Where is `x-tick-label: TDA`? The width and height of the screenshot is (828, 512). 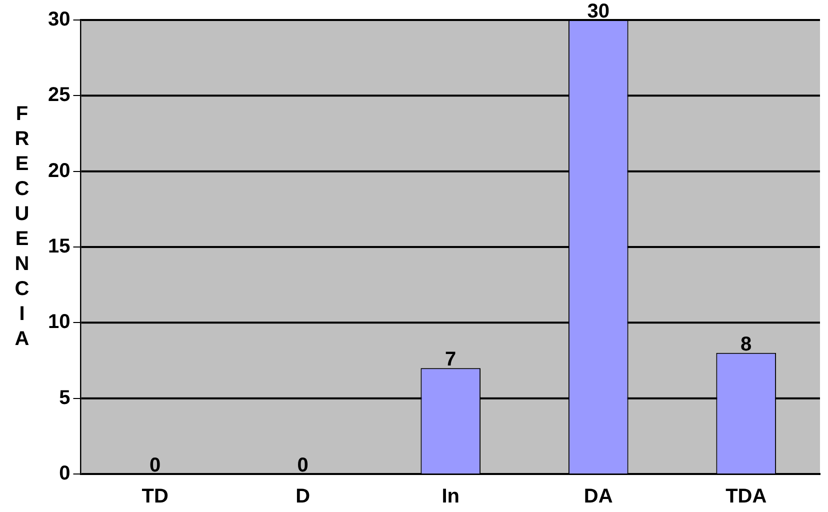 x-tick-label: TDA is located at coordinates (746, 497).